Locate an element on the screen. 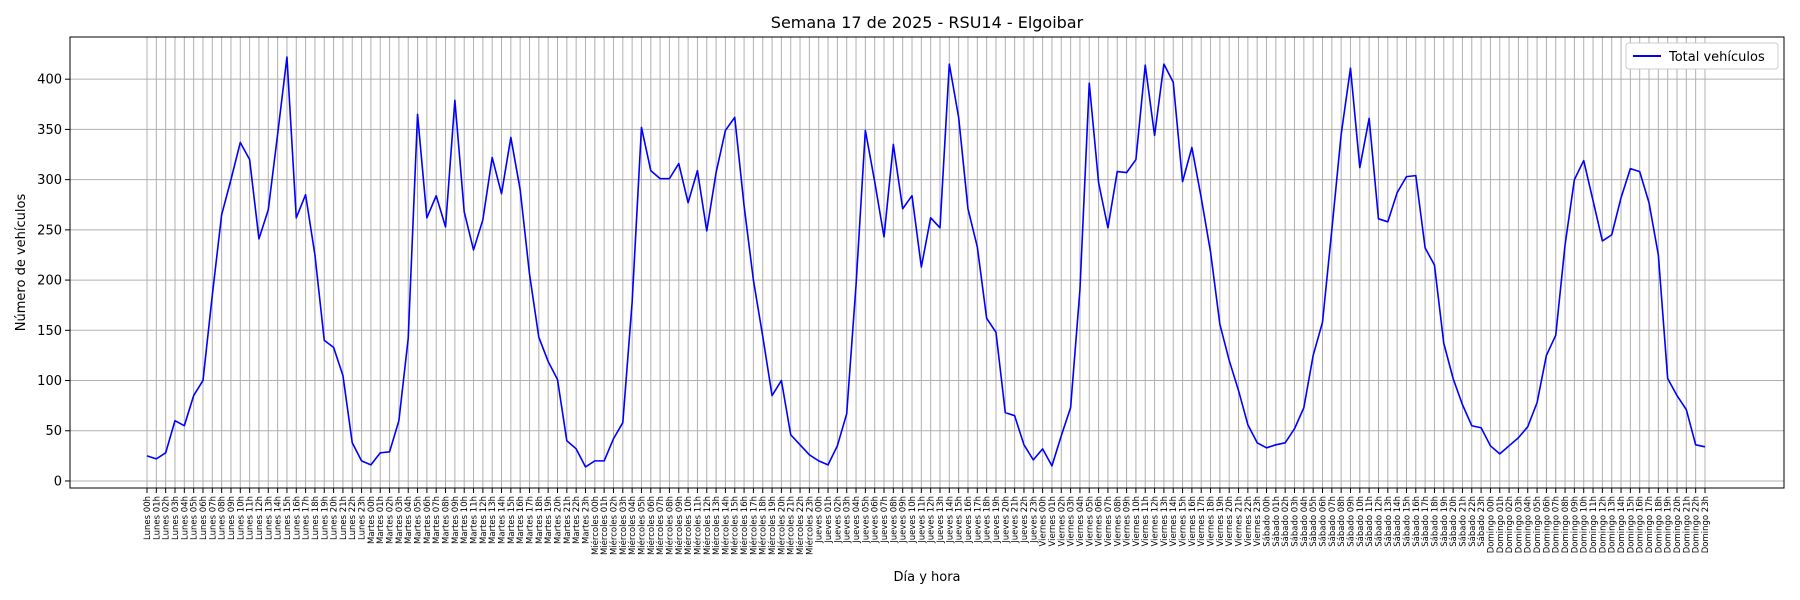  x-tick-label: Domingo 17h is located at coordinates (1650, 524).